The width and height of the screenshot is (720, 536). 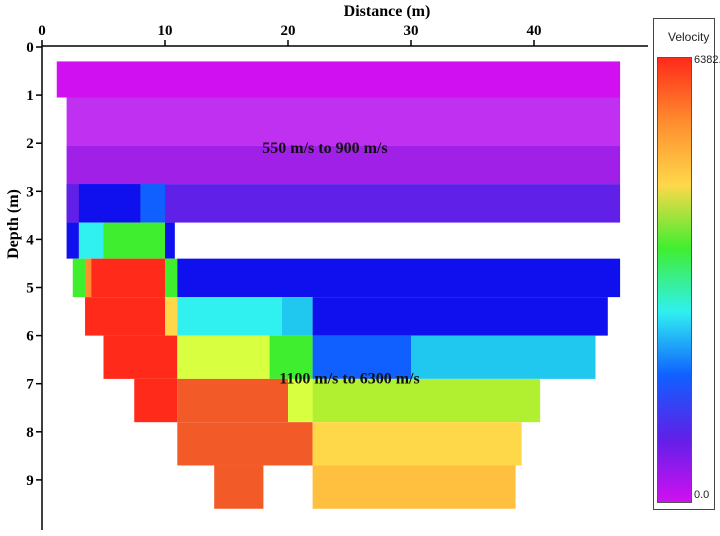 I want to click on x-axis-label: Distance (m), so click(x=387, y=11).